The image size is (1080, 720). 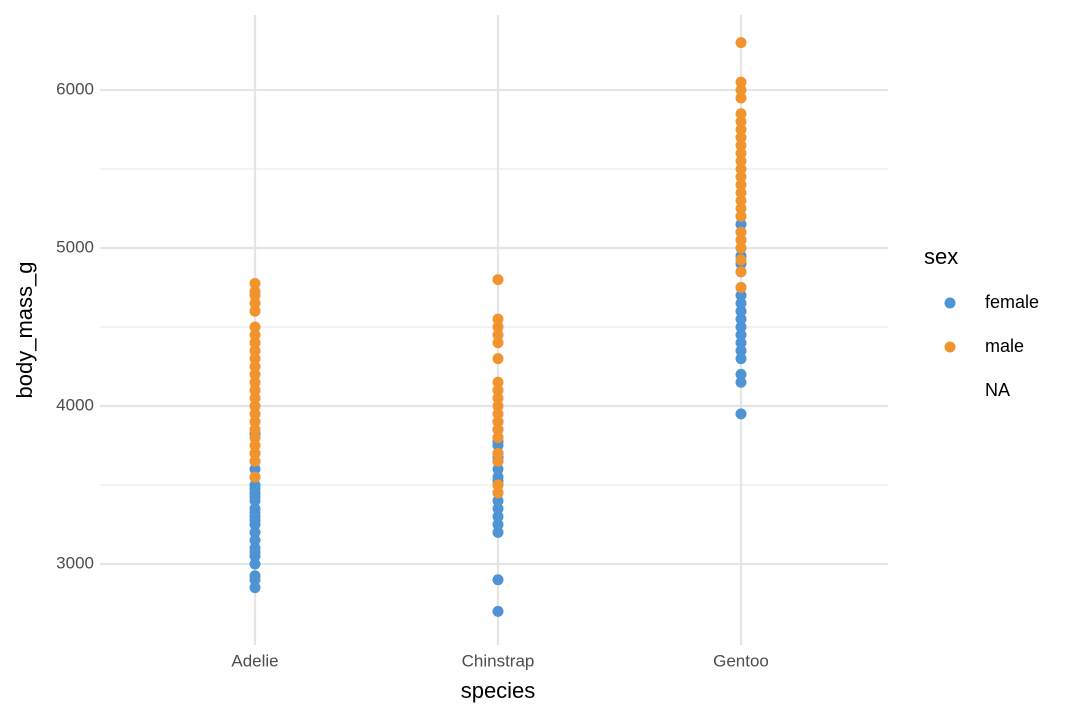 I want to click on y-axis-title: body_mass_g, so click(x=24, y=330).